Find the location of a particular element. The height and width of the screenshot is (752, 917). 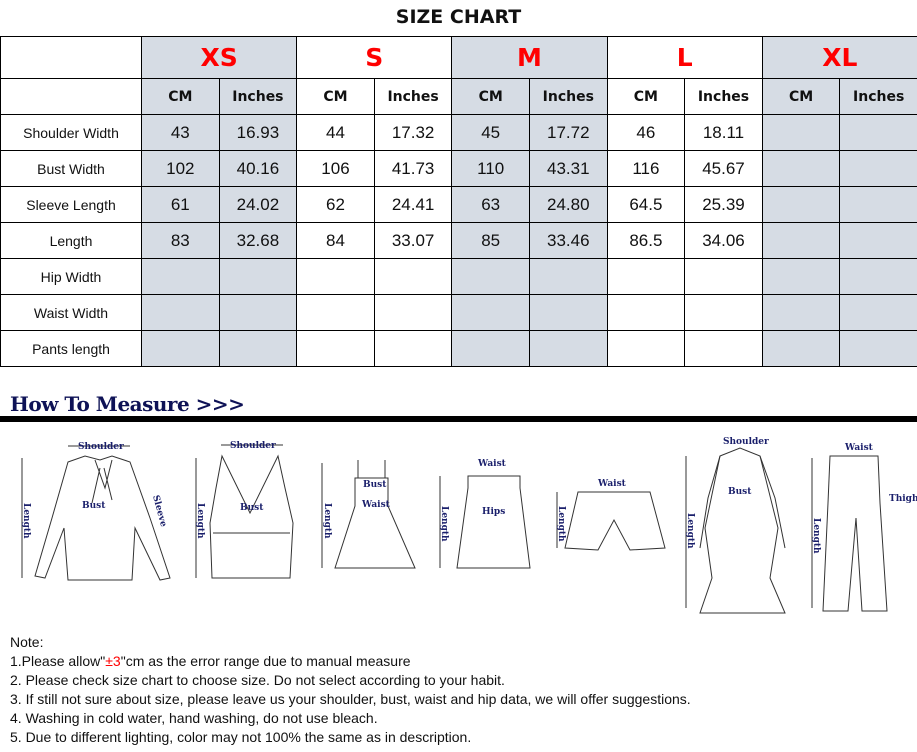

measurement-cell: 32.68 is located at coordinates (258, 240).